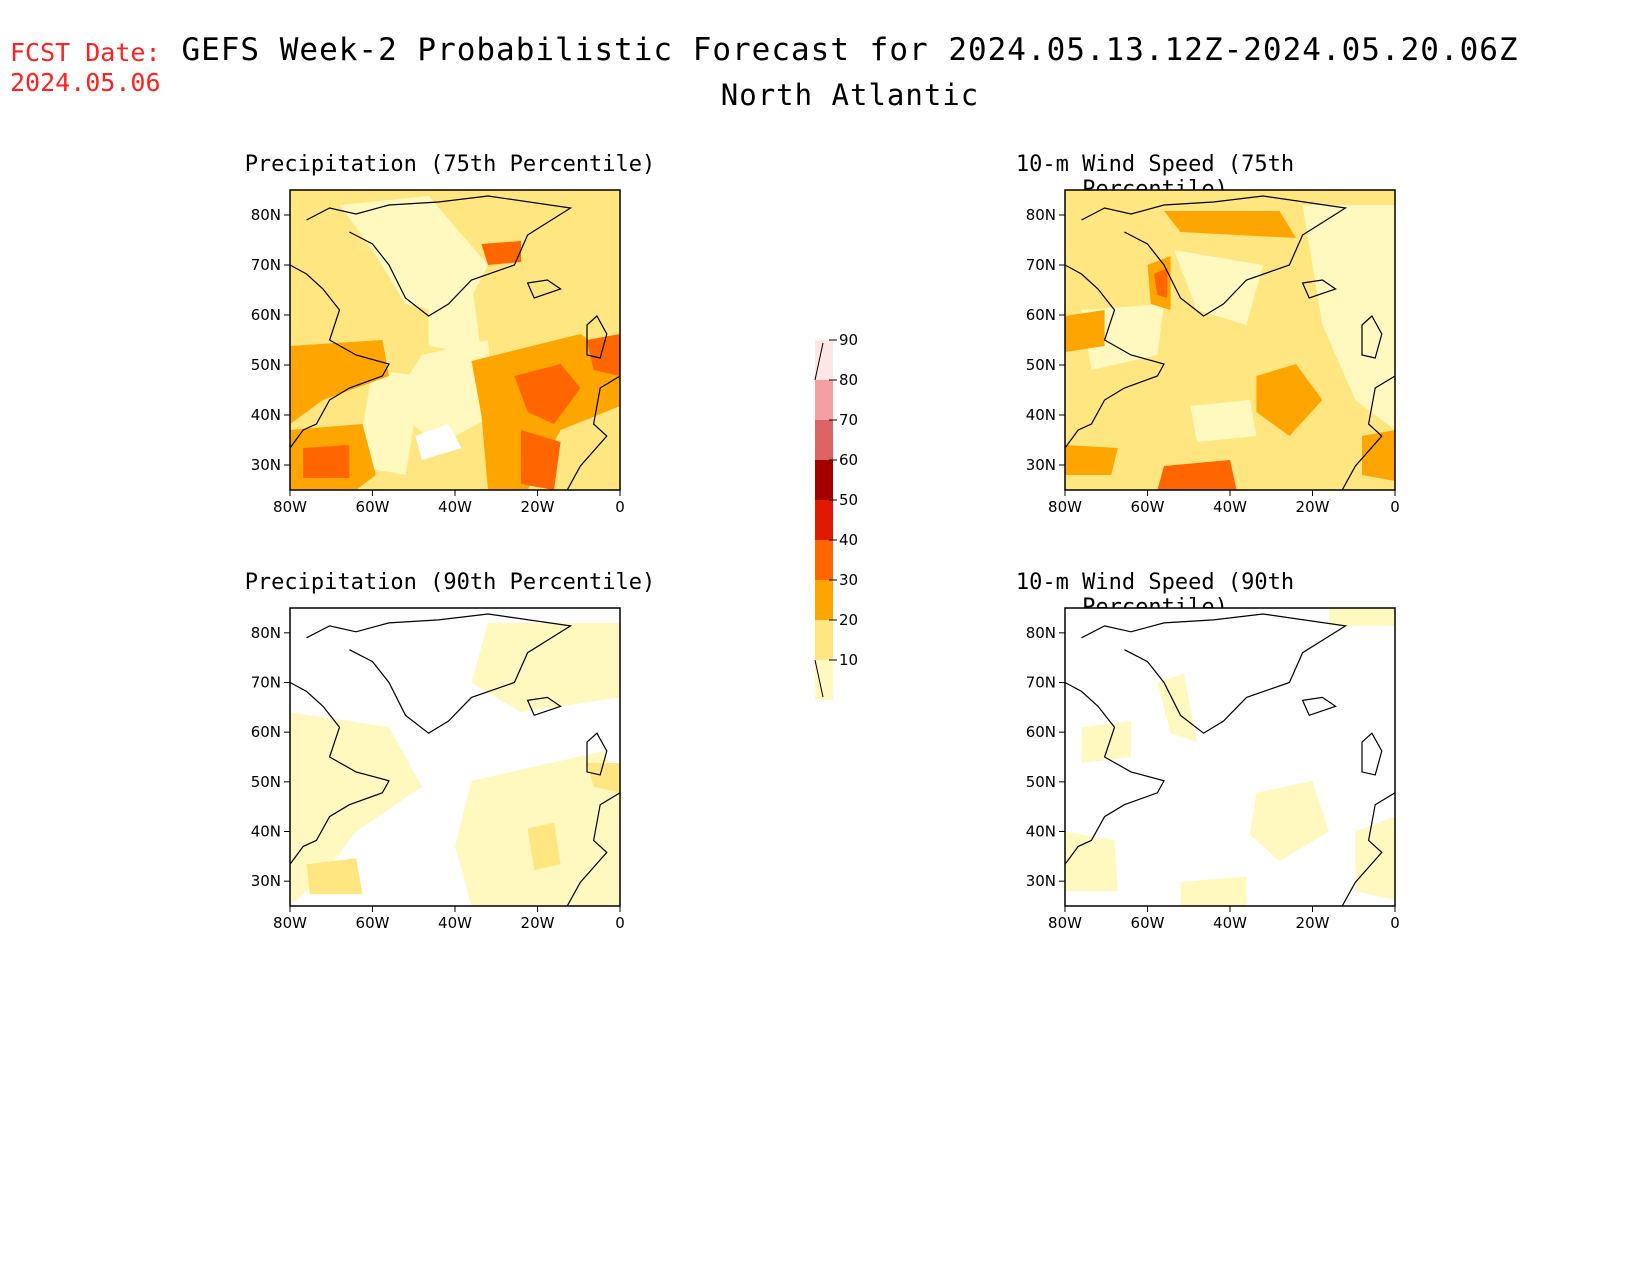 This screenshot has height=1275, width=1650. I want to click on lon-tick-label: 20W, so click(1313, 923).